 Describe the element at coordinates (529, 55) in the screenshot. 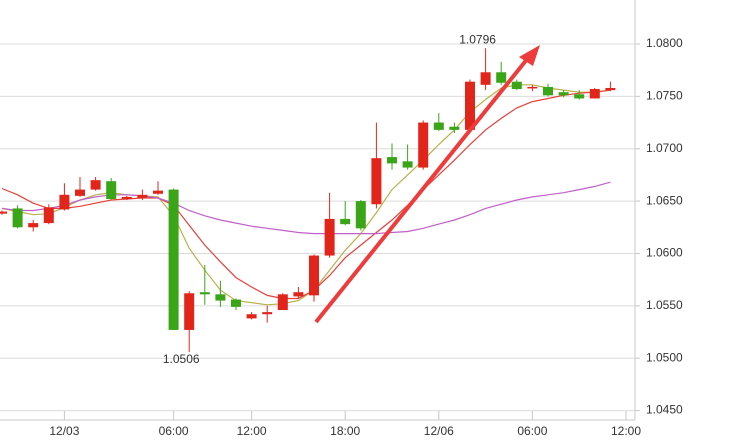

I see `arrow-head` at that location.